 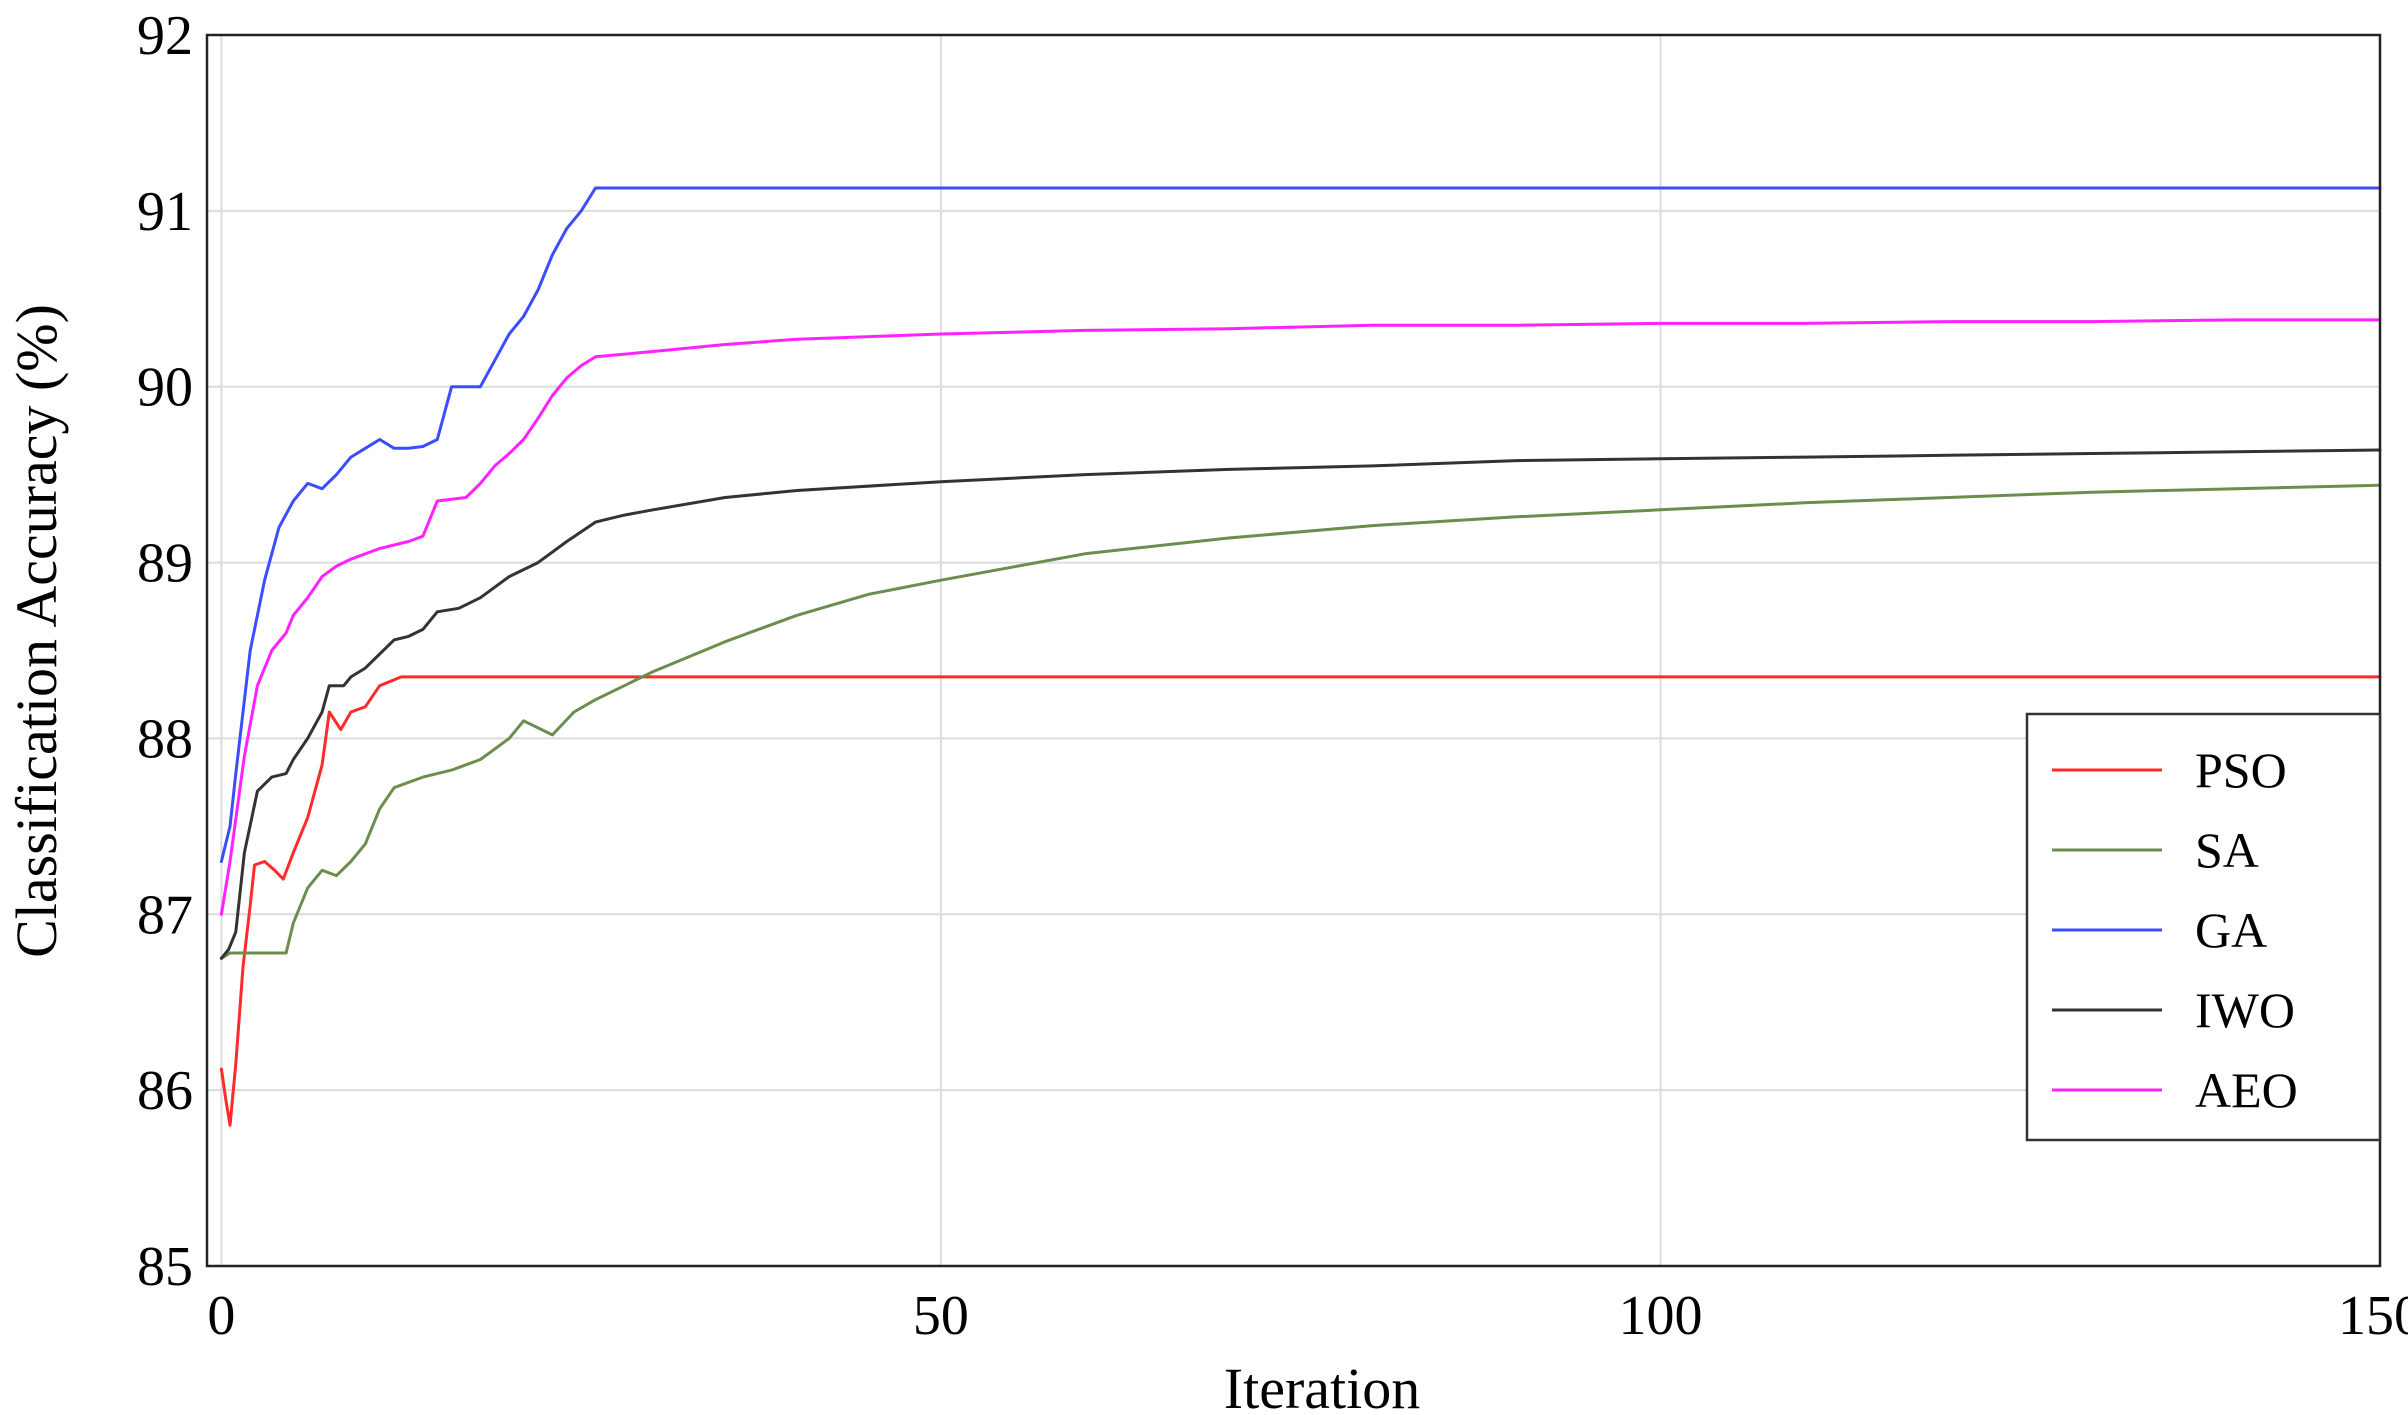 I want to click on x-tick-label: 0, so click(x=221, y=1316).